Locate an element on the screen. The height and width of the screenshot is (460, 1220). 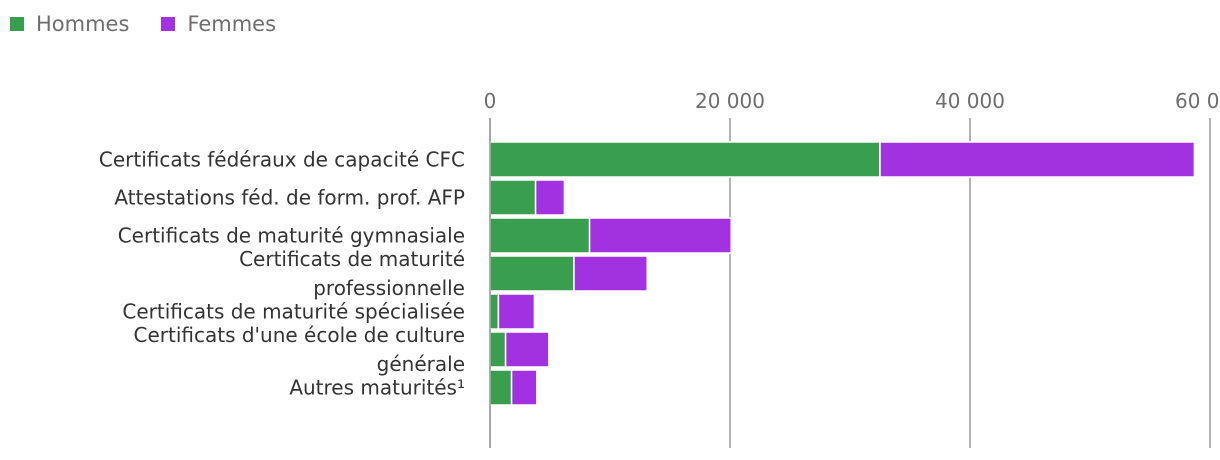
category-label-line: générale is located at coordinates (421, 364).